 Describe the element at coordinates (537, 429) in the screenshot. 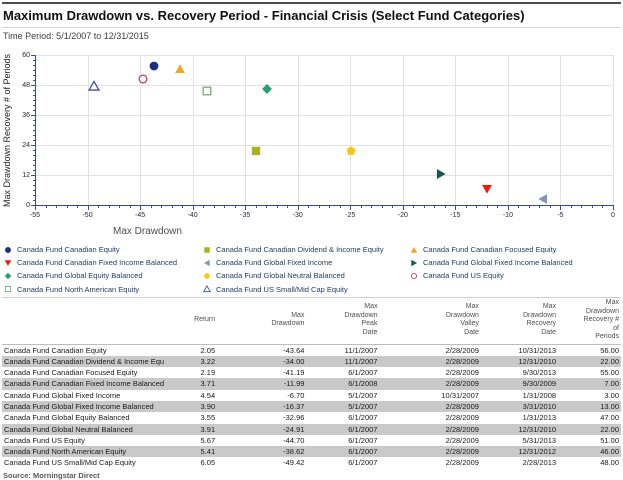

I see `value-cell: 12/31/2010` at that location.